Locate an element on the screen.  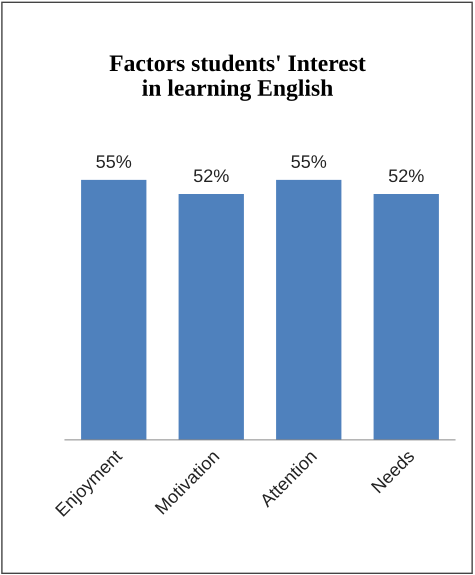
chart-title: Factors students' Interest in learning English is located at coordinates (238, 77).